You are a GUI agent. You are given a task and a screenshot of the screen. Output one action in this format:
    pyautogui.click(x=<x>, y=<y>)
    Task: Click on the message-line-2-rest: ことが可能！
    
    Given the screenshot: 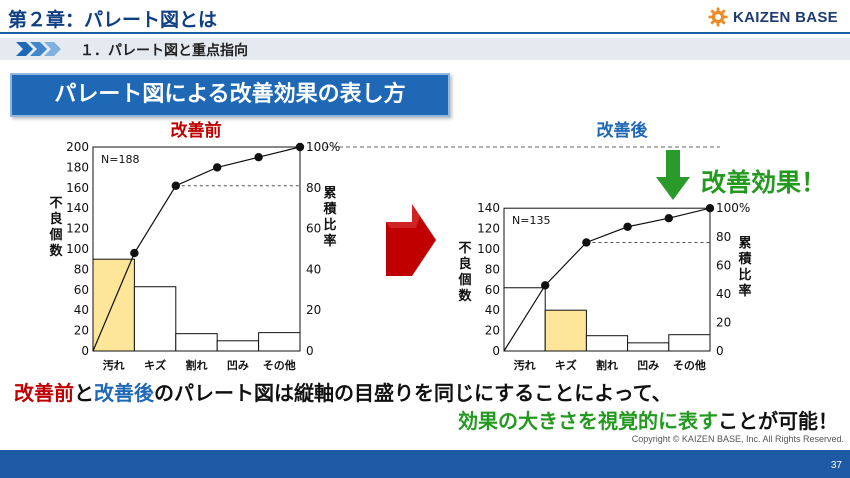 What is the action you would take?
    pyautogui.click(x=778, y=421)
    